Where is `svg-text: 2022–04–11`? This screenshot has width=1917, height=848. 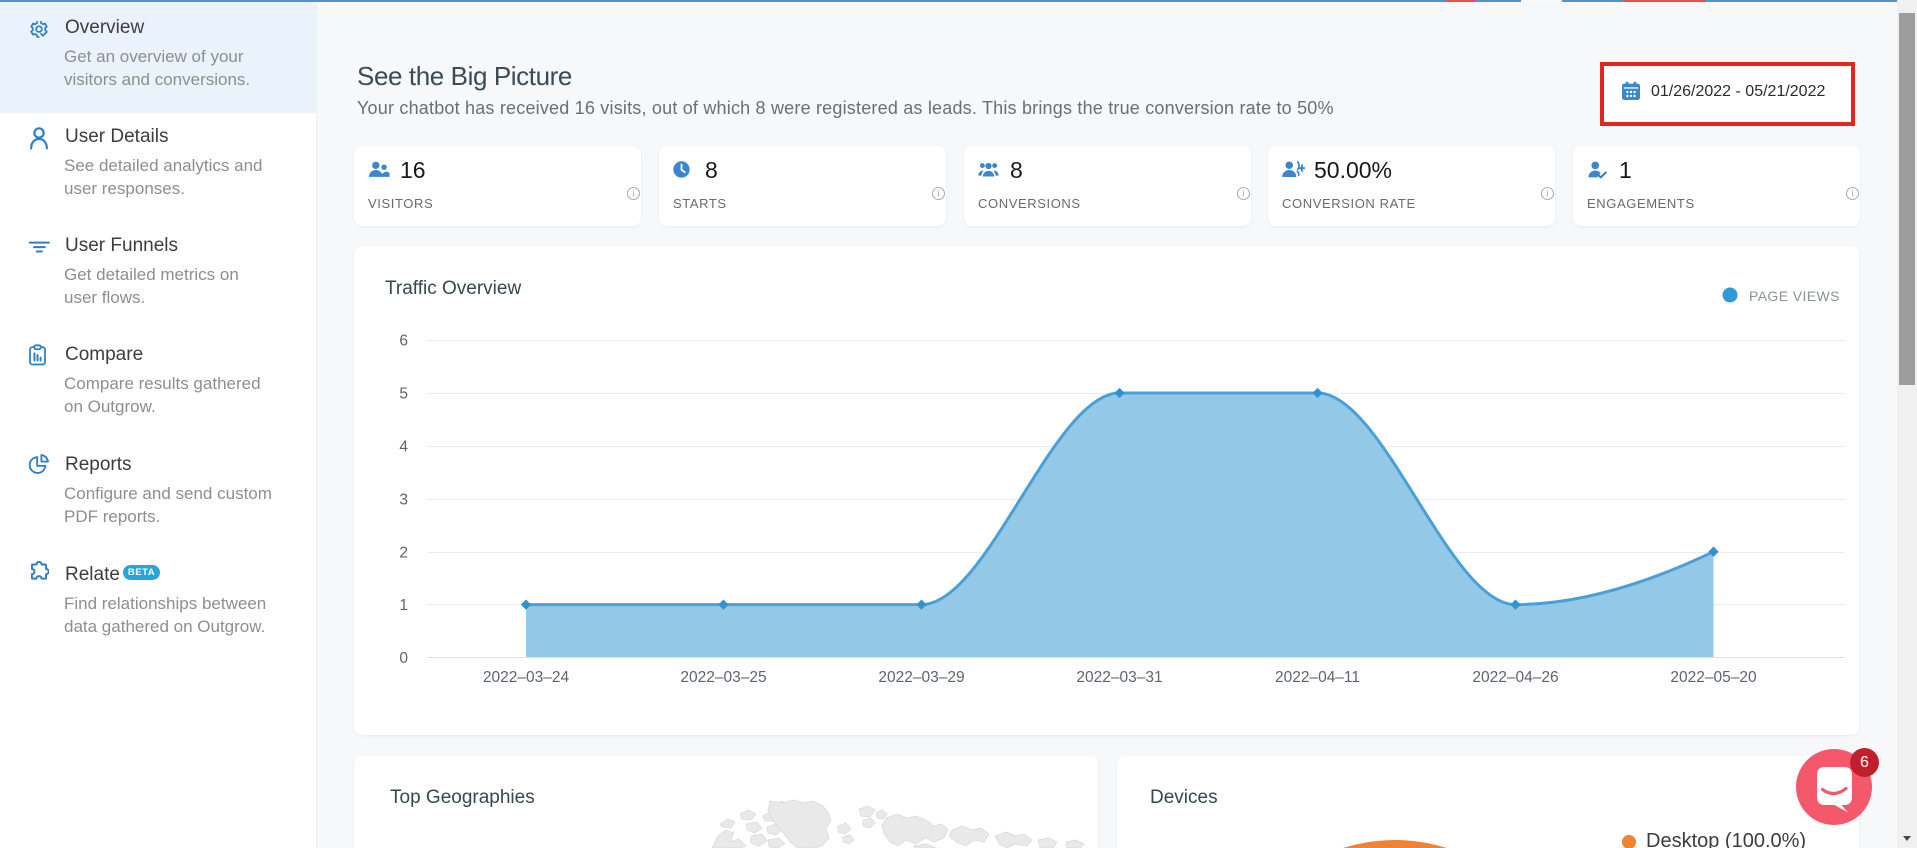 svg-text: 2022–04–11 is located at coordinates (1317, 677).